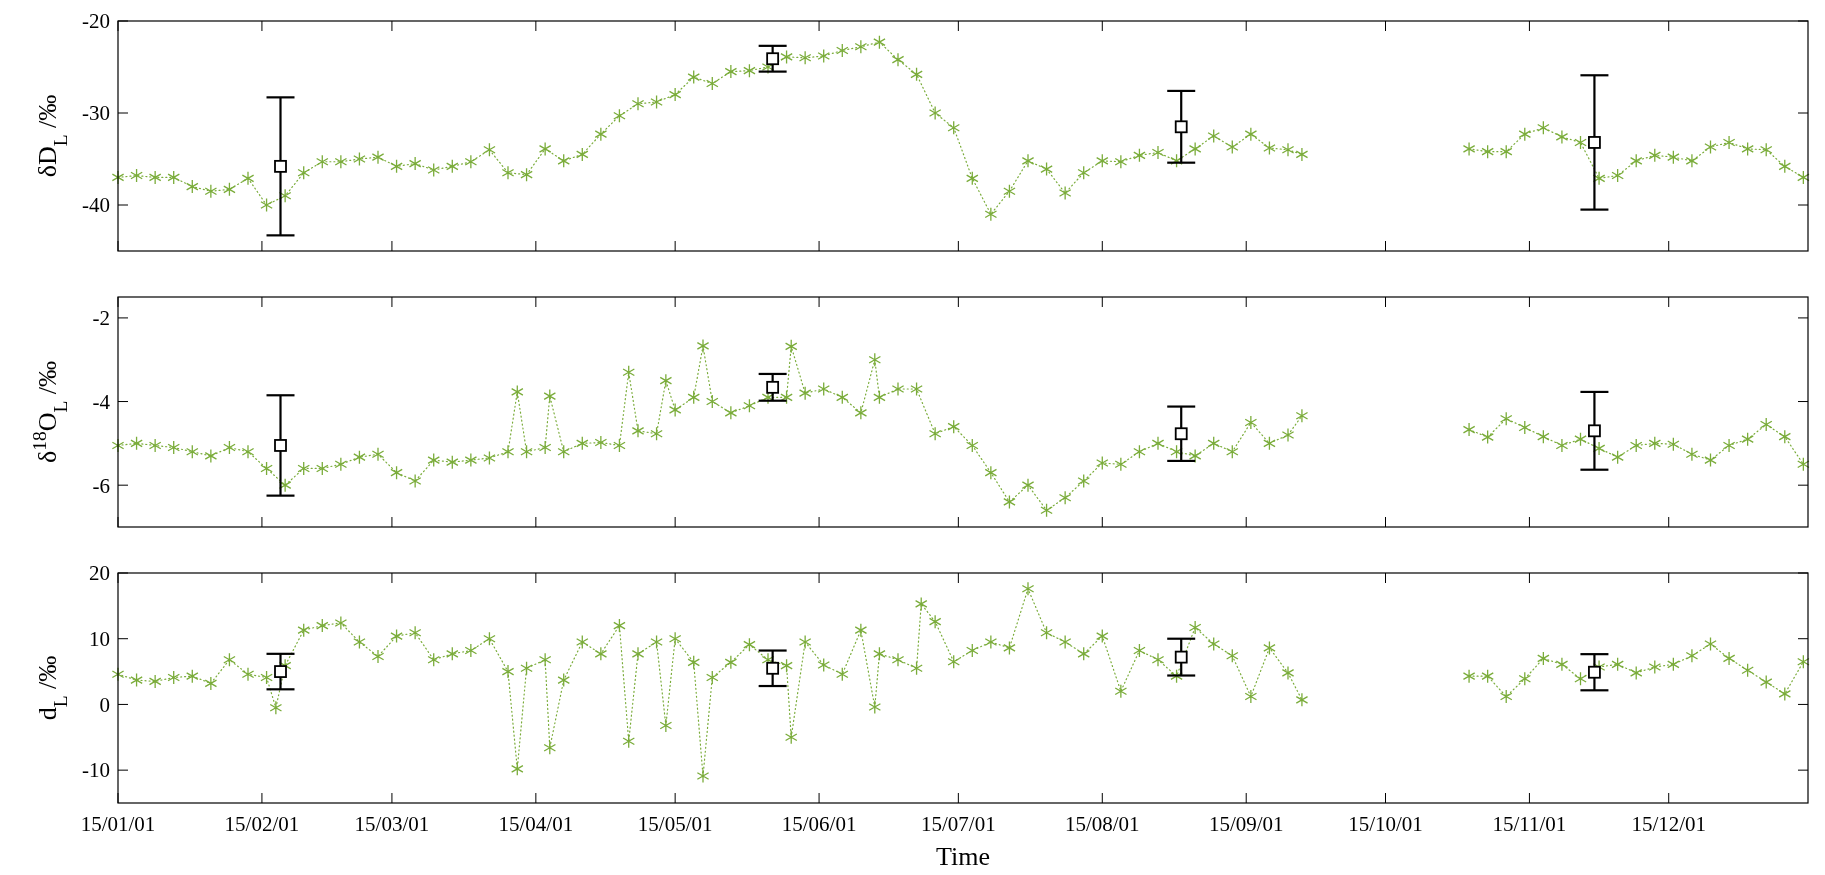 The image size is (1825, 875). What do you see at coordinates (392, 824) in the screenshot?
I see `x-tick-label: 15/03/01` at bounding box center [392, 824].